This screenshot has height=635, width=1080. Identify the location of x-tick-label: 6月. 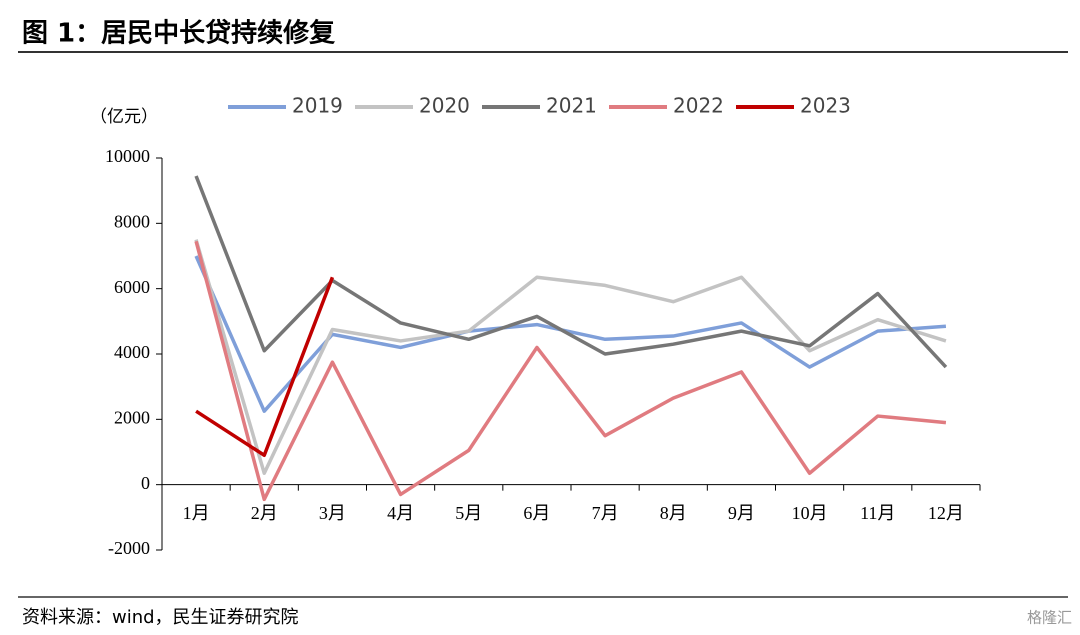
(536, 513).